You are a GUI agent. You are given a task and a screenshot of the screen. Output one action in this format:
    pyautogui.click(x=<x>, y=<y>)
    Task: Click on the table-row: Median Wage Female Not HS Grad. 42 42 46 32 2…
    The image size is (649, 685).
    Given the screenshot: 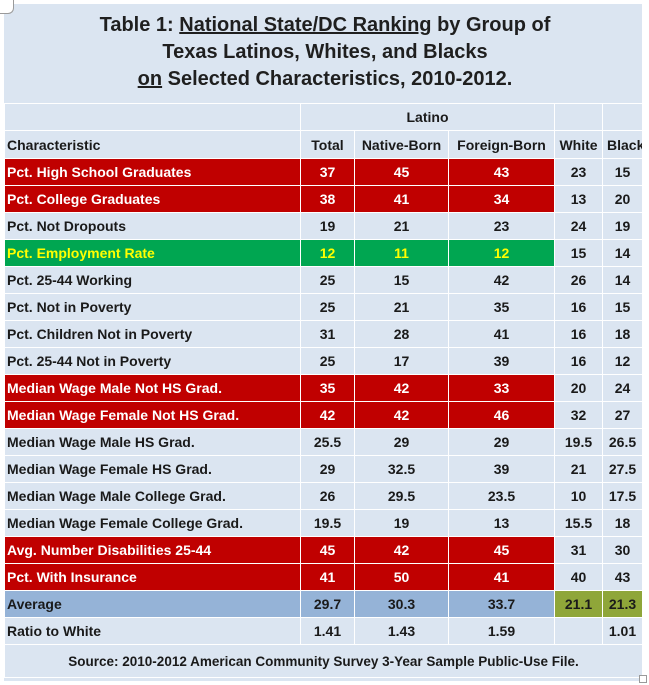 What is the action you would take?
    pyautogui.click(x=323, y=415)
    